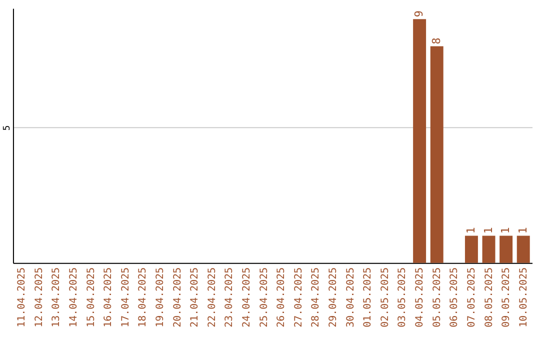 The width and height of the screenshot is (540, 340). Describe the element at coordinates (230, 297) in the screenshot. I see `x-tick-label: 23.04.2025` at that location.